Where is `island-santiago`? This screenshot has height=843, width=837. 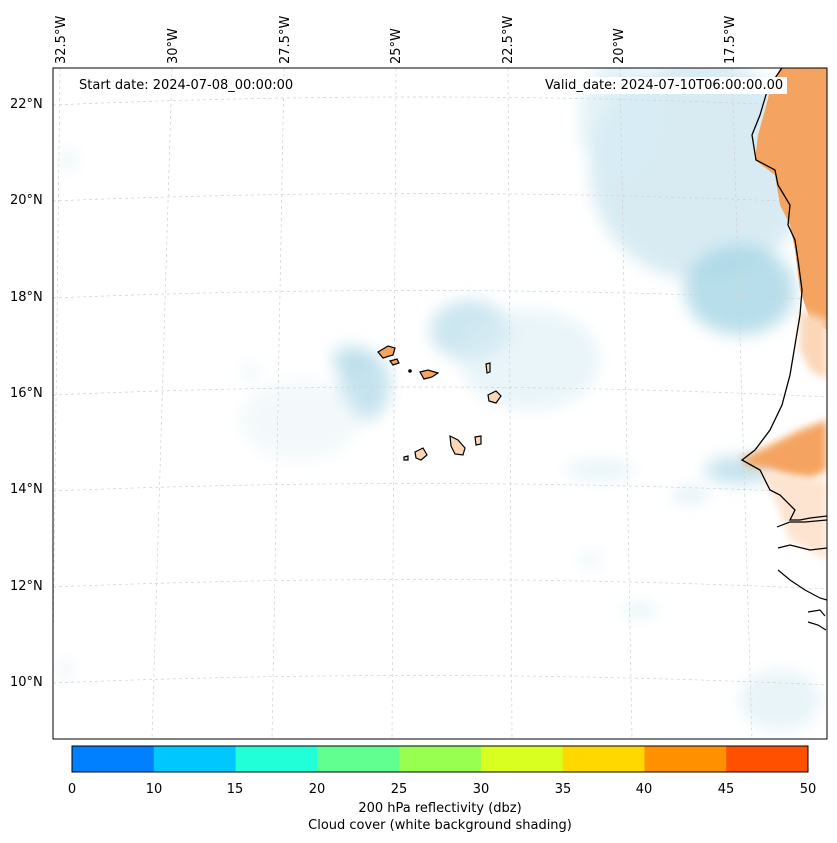 island-santiago is located at coordinates (457, 445).